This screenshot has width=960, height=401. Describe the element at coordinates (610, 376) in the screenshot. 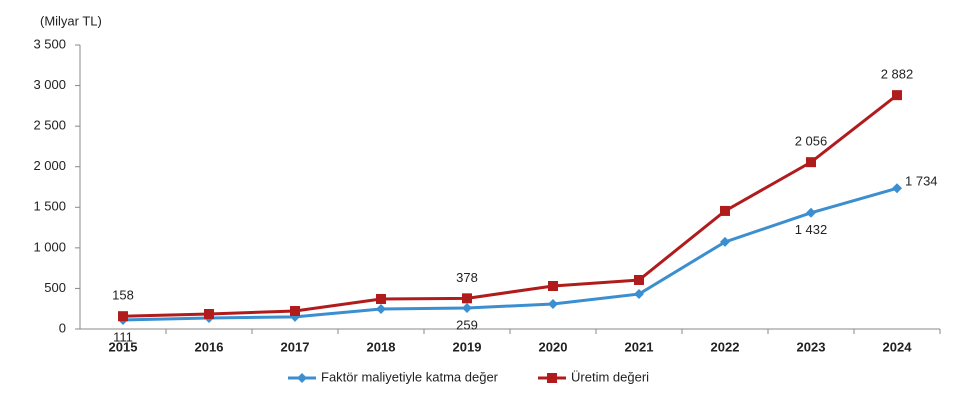

I see `legend-label: Üretim değeri` at that location.